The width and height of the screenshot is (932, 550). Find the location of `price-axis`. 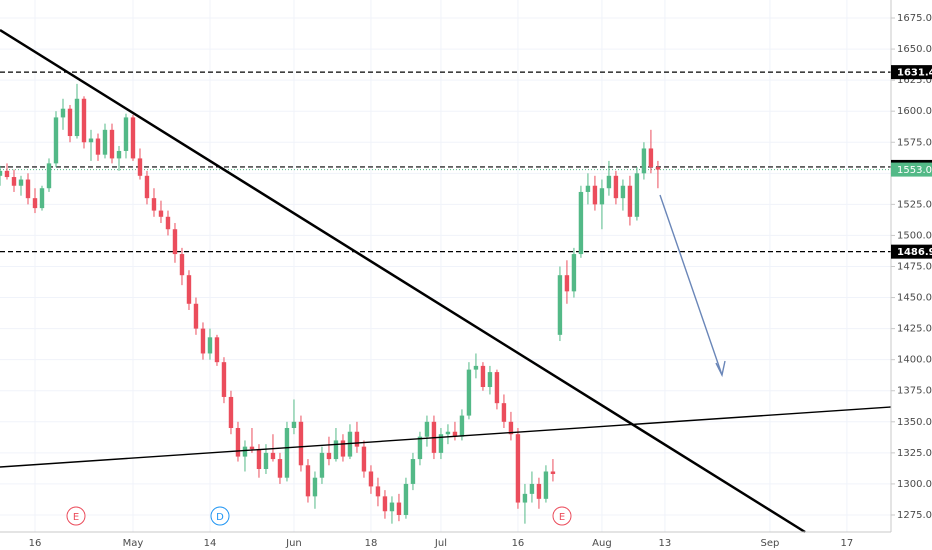

price-axis is located at coordinates (911, 275).